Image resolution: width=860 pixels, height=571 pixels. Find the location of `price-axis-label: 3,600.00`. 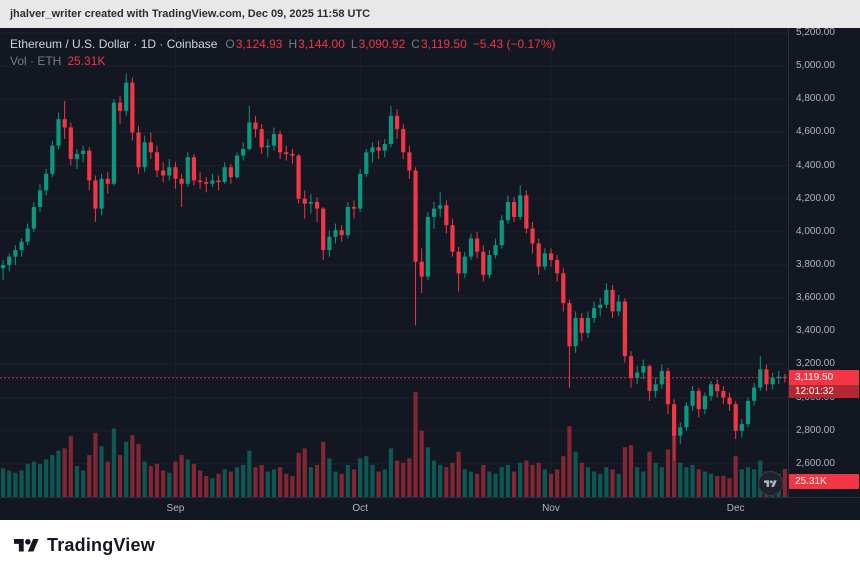

price-axis-label: 3,600.00 is located at coordinates (815, 298).